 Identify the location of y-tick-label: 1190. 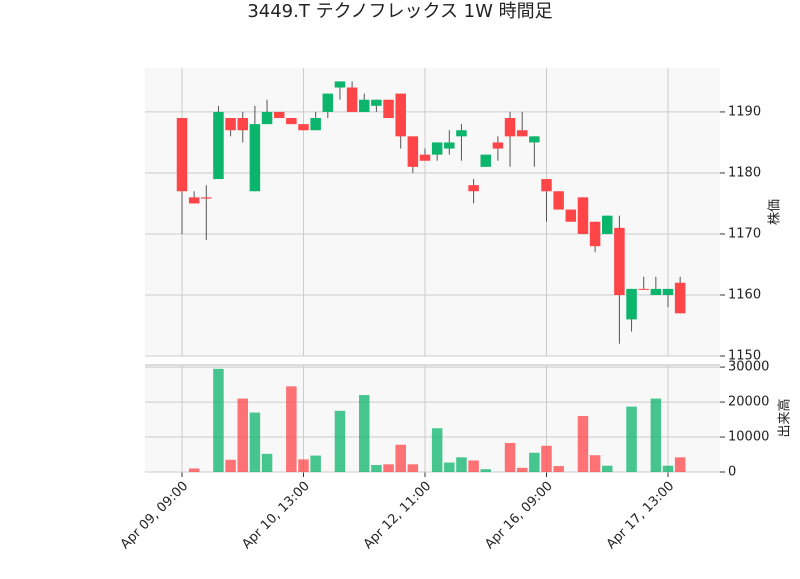
(744, 111).